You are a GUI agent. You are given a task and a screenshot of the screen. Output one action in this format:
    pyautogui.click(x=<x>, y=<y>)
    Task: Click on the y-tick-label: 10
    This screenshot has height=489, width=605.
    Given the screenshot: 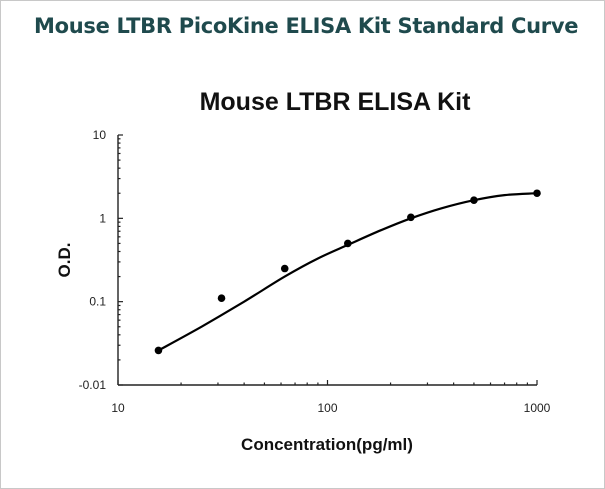 What is the action you would take?
    pyautogui.click(x=100, y=135)
    